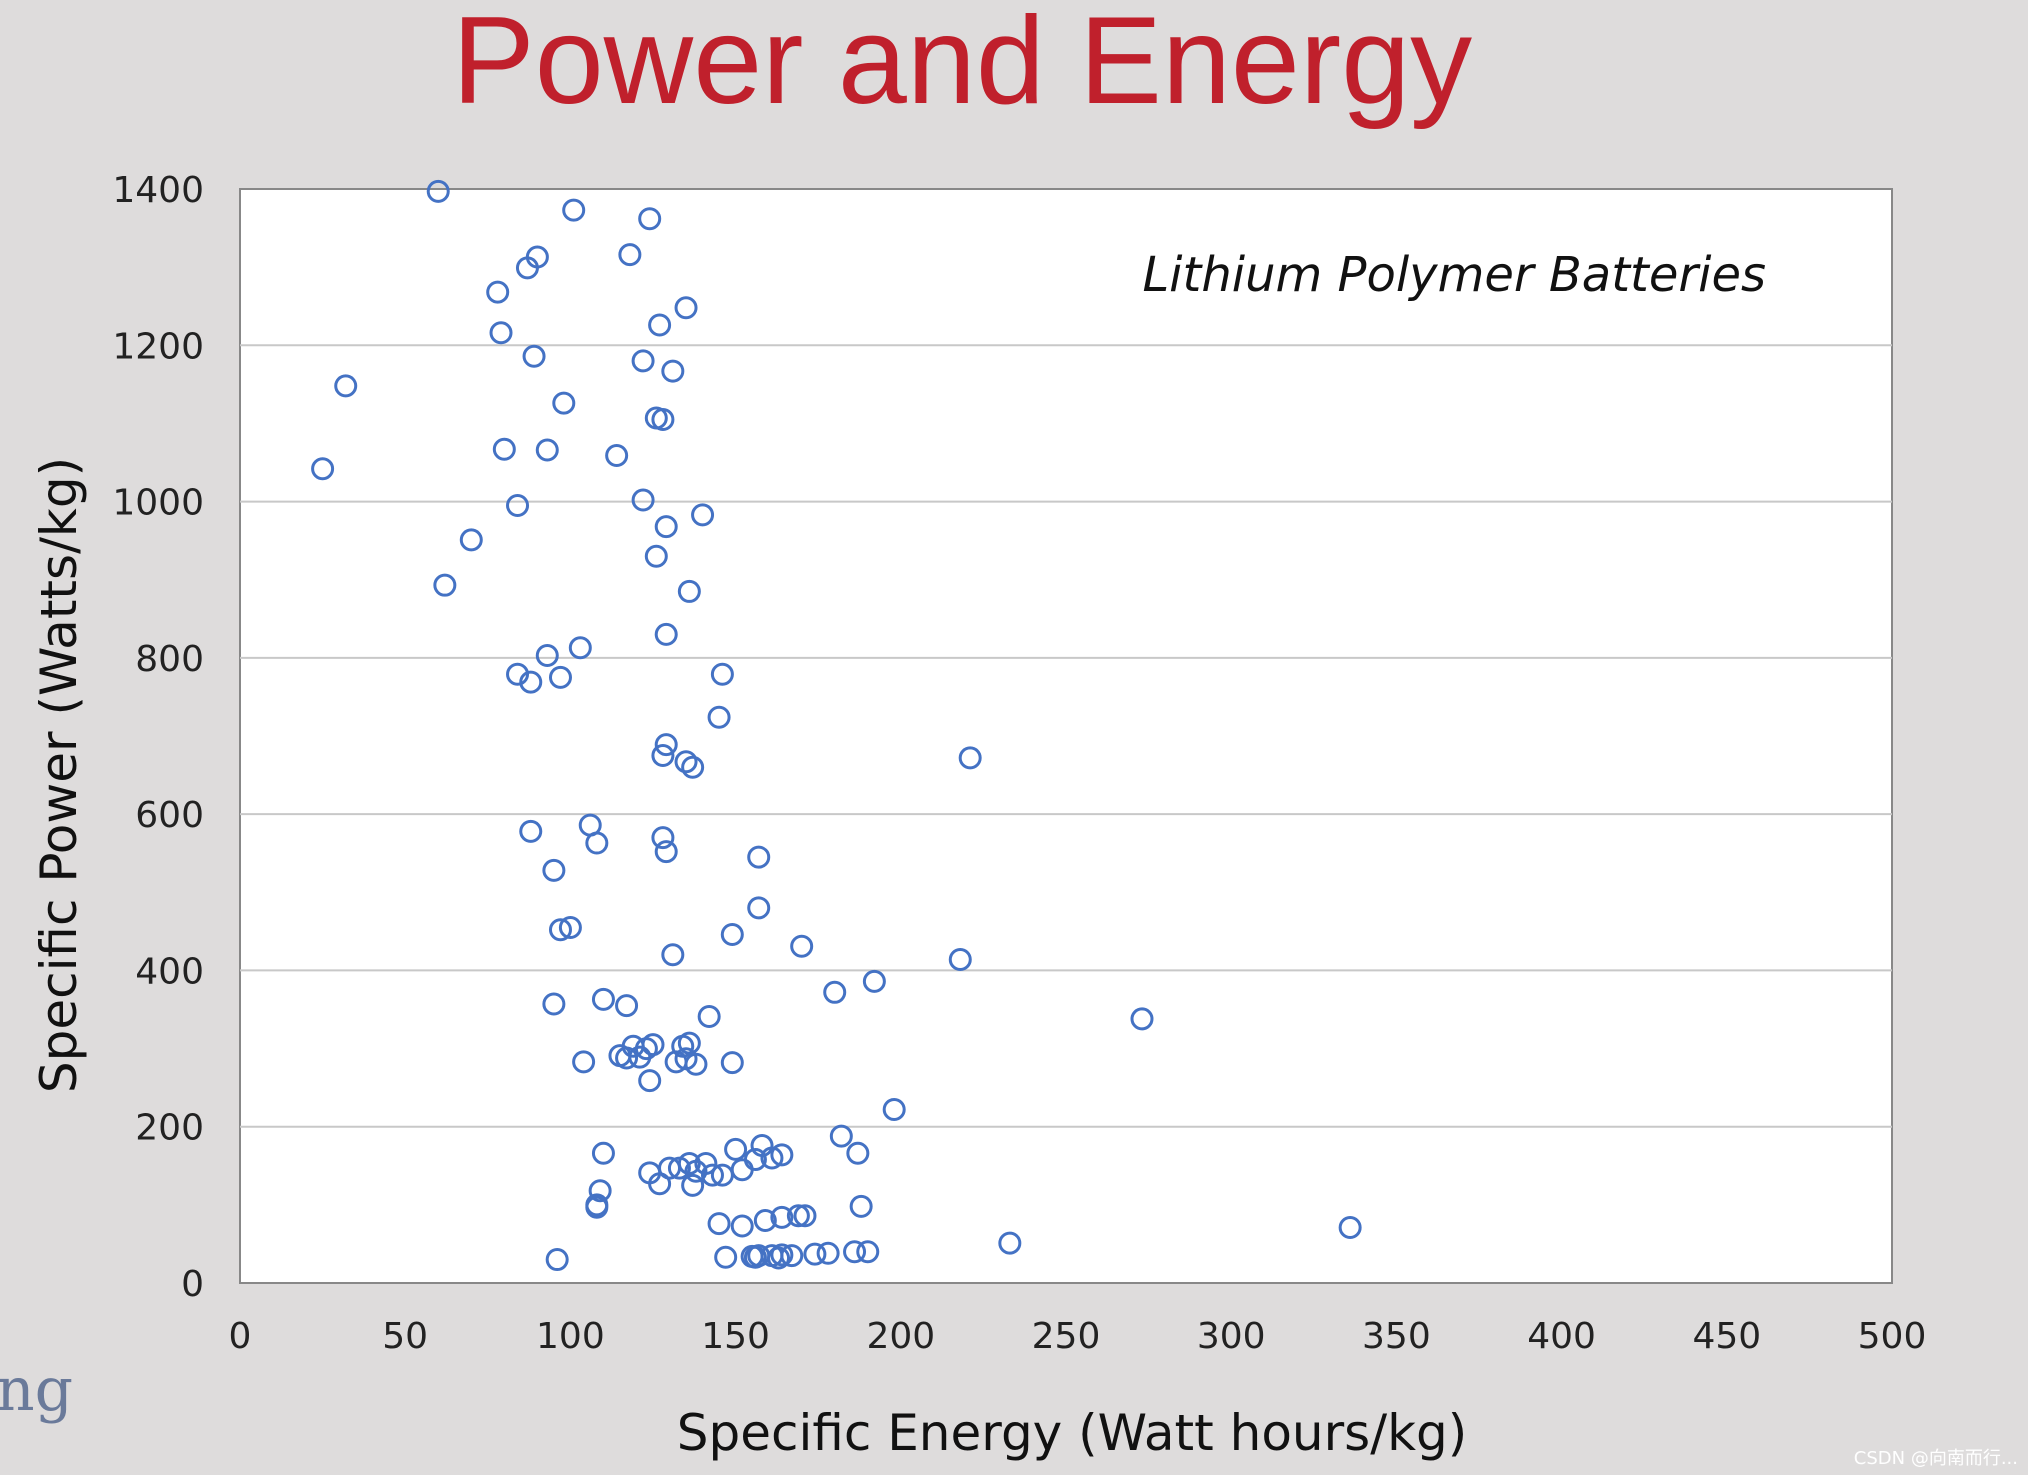 The height and width of the screenshot is (1475, 2028). Describe the element at coordinates (1561, 1336) in the screenshot. I see `x-tick-label: 400` at that location.